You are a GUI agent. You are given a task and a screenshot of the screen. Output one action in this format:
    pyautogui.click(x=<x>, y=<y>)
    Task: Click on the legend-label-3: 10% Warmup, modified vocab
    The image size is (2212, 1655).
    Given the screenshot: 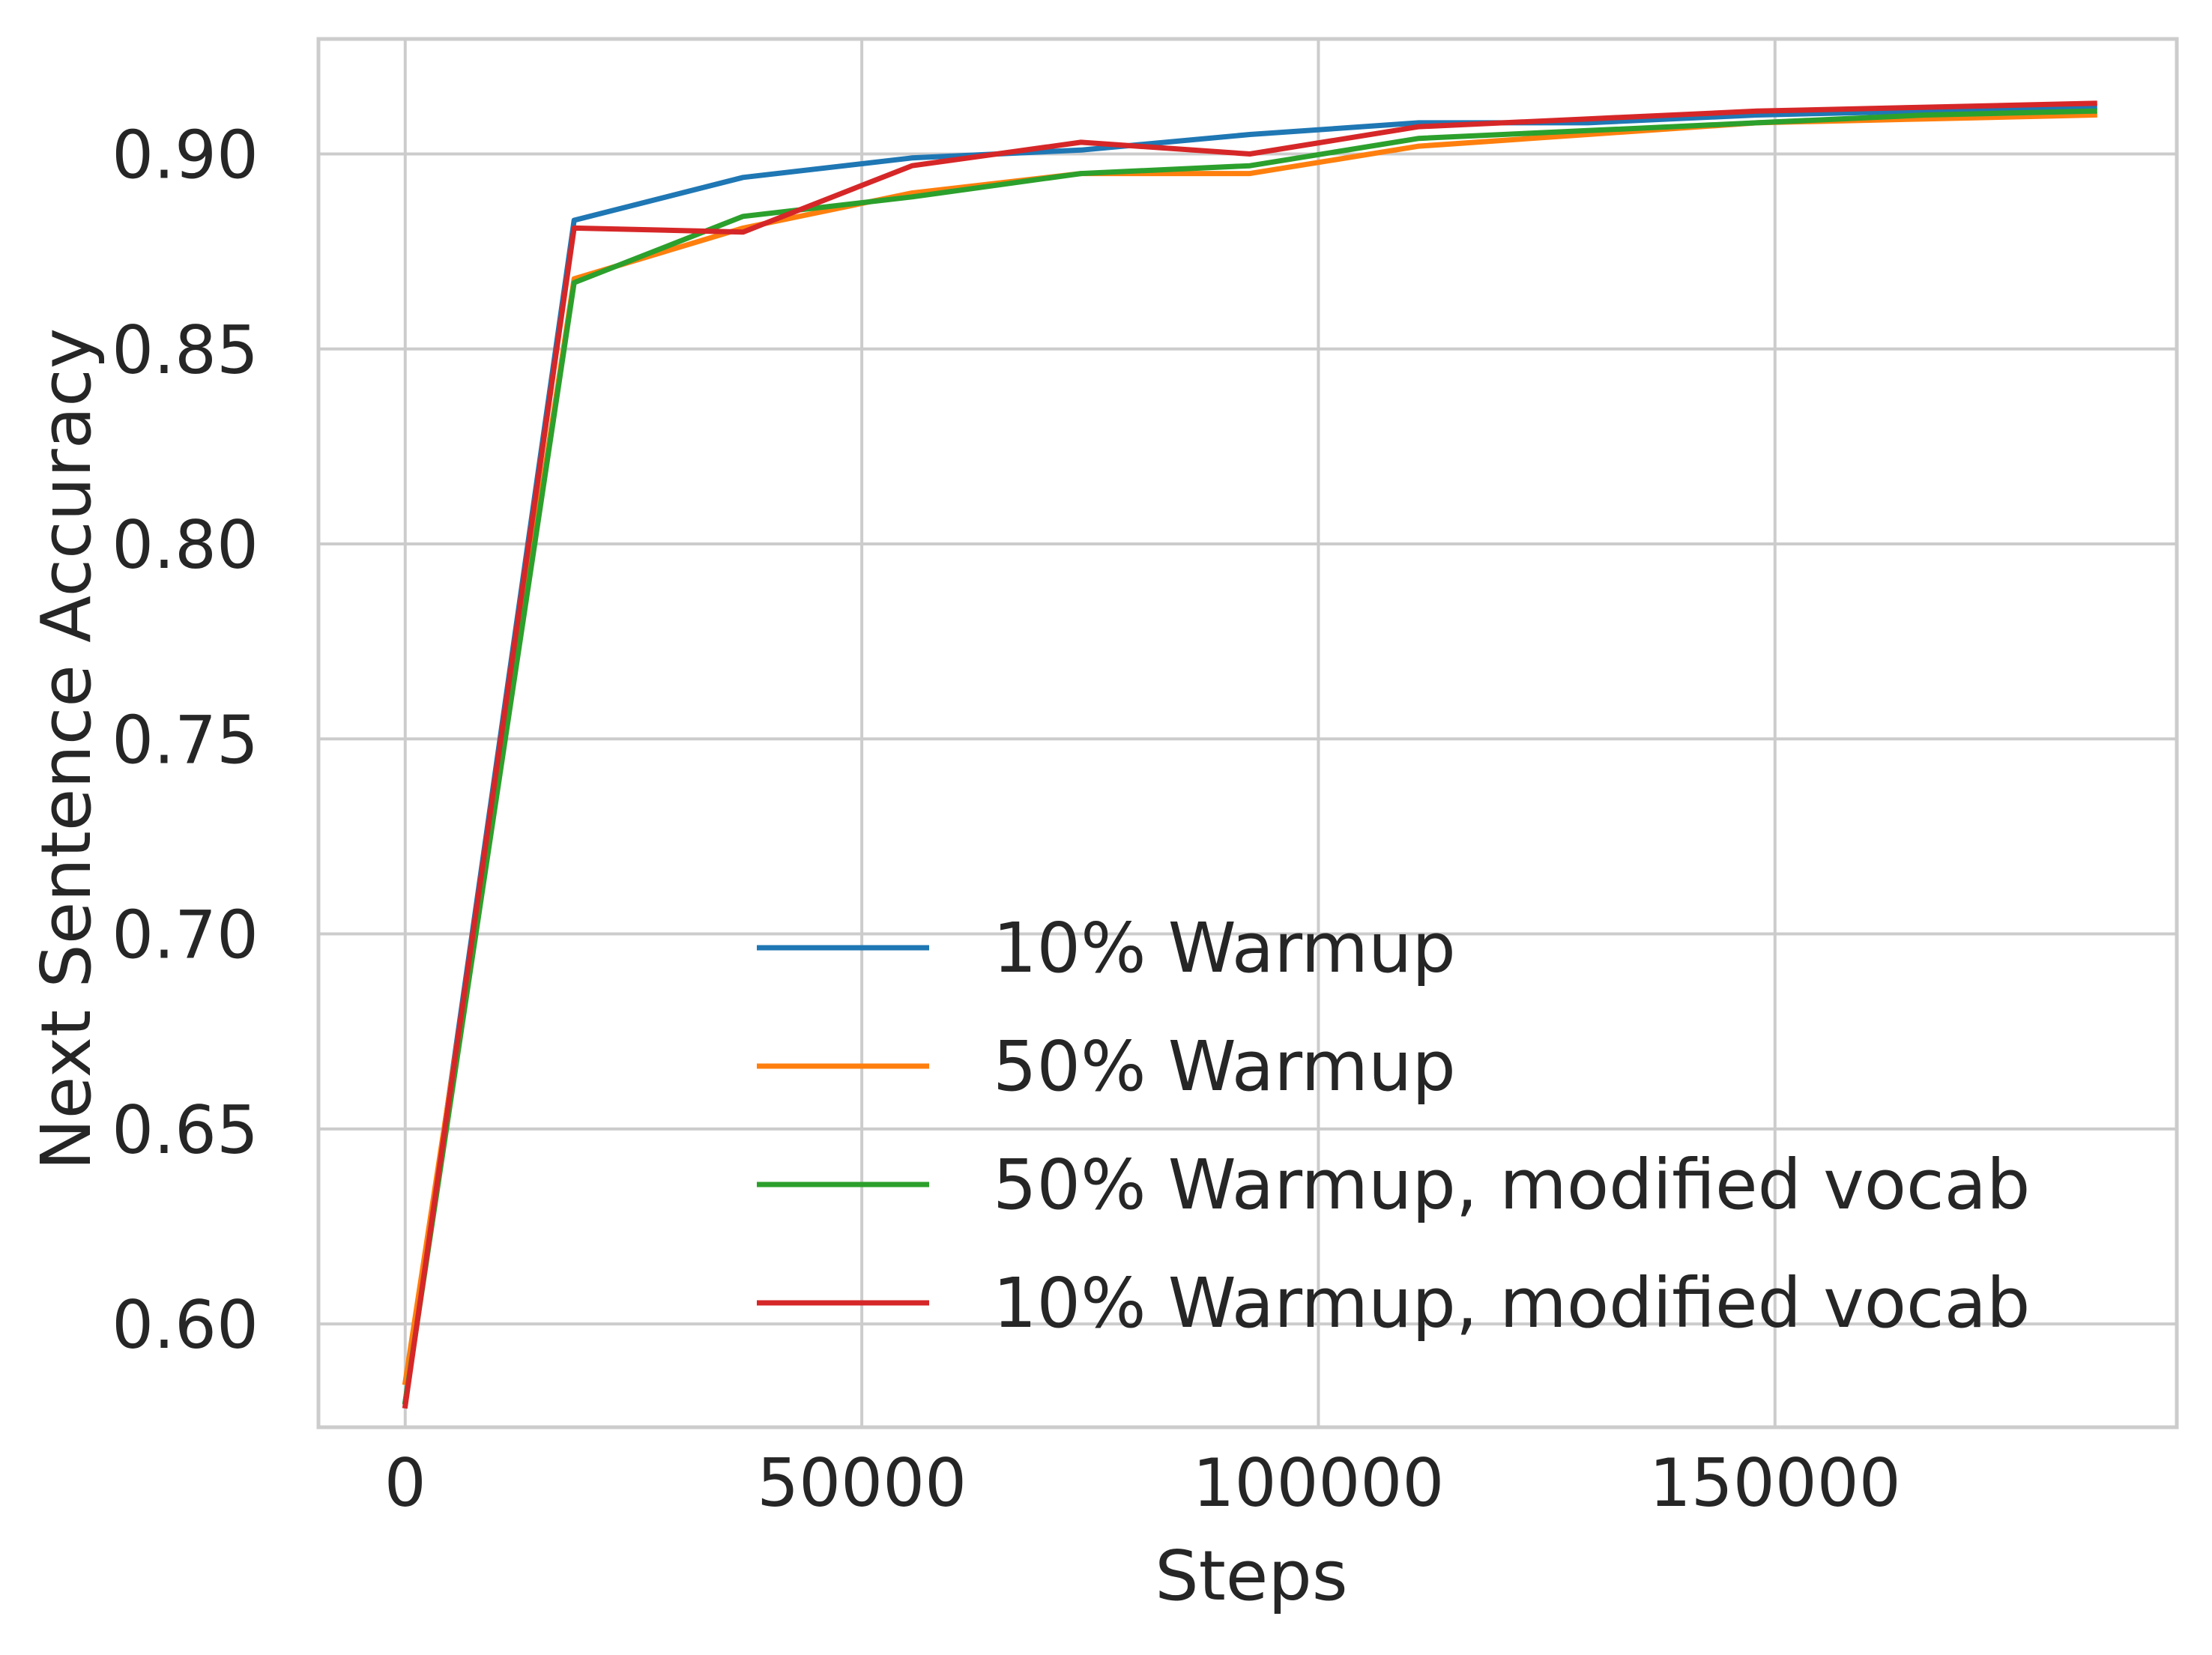 What is the action you would take?
    pyautogui.click(x=1512, y=1303)
    